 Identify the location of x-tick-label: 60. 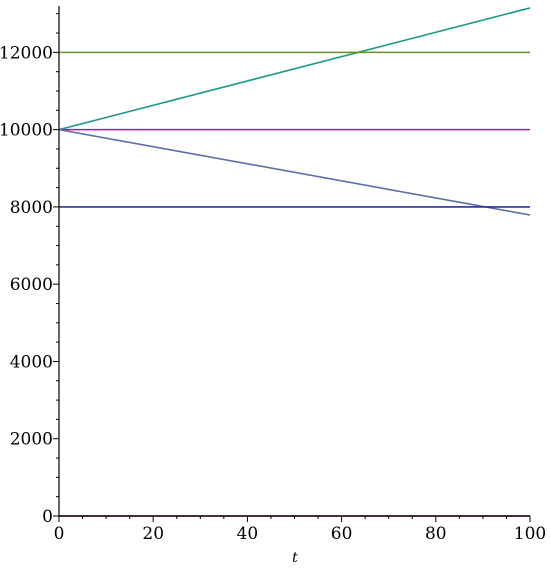
(342, 534).